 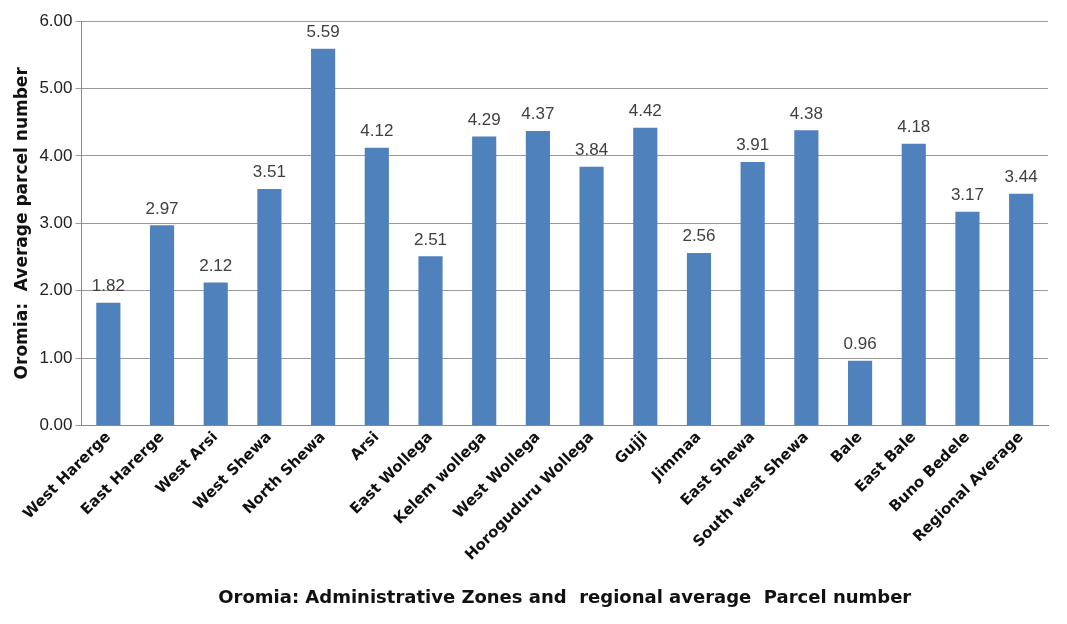 I want to click on y-tick-label: 1.00, so click(x=56, y=357).